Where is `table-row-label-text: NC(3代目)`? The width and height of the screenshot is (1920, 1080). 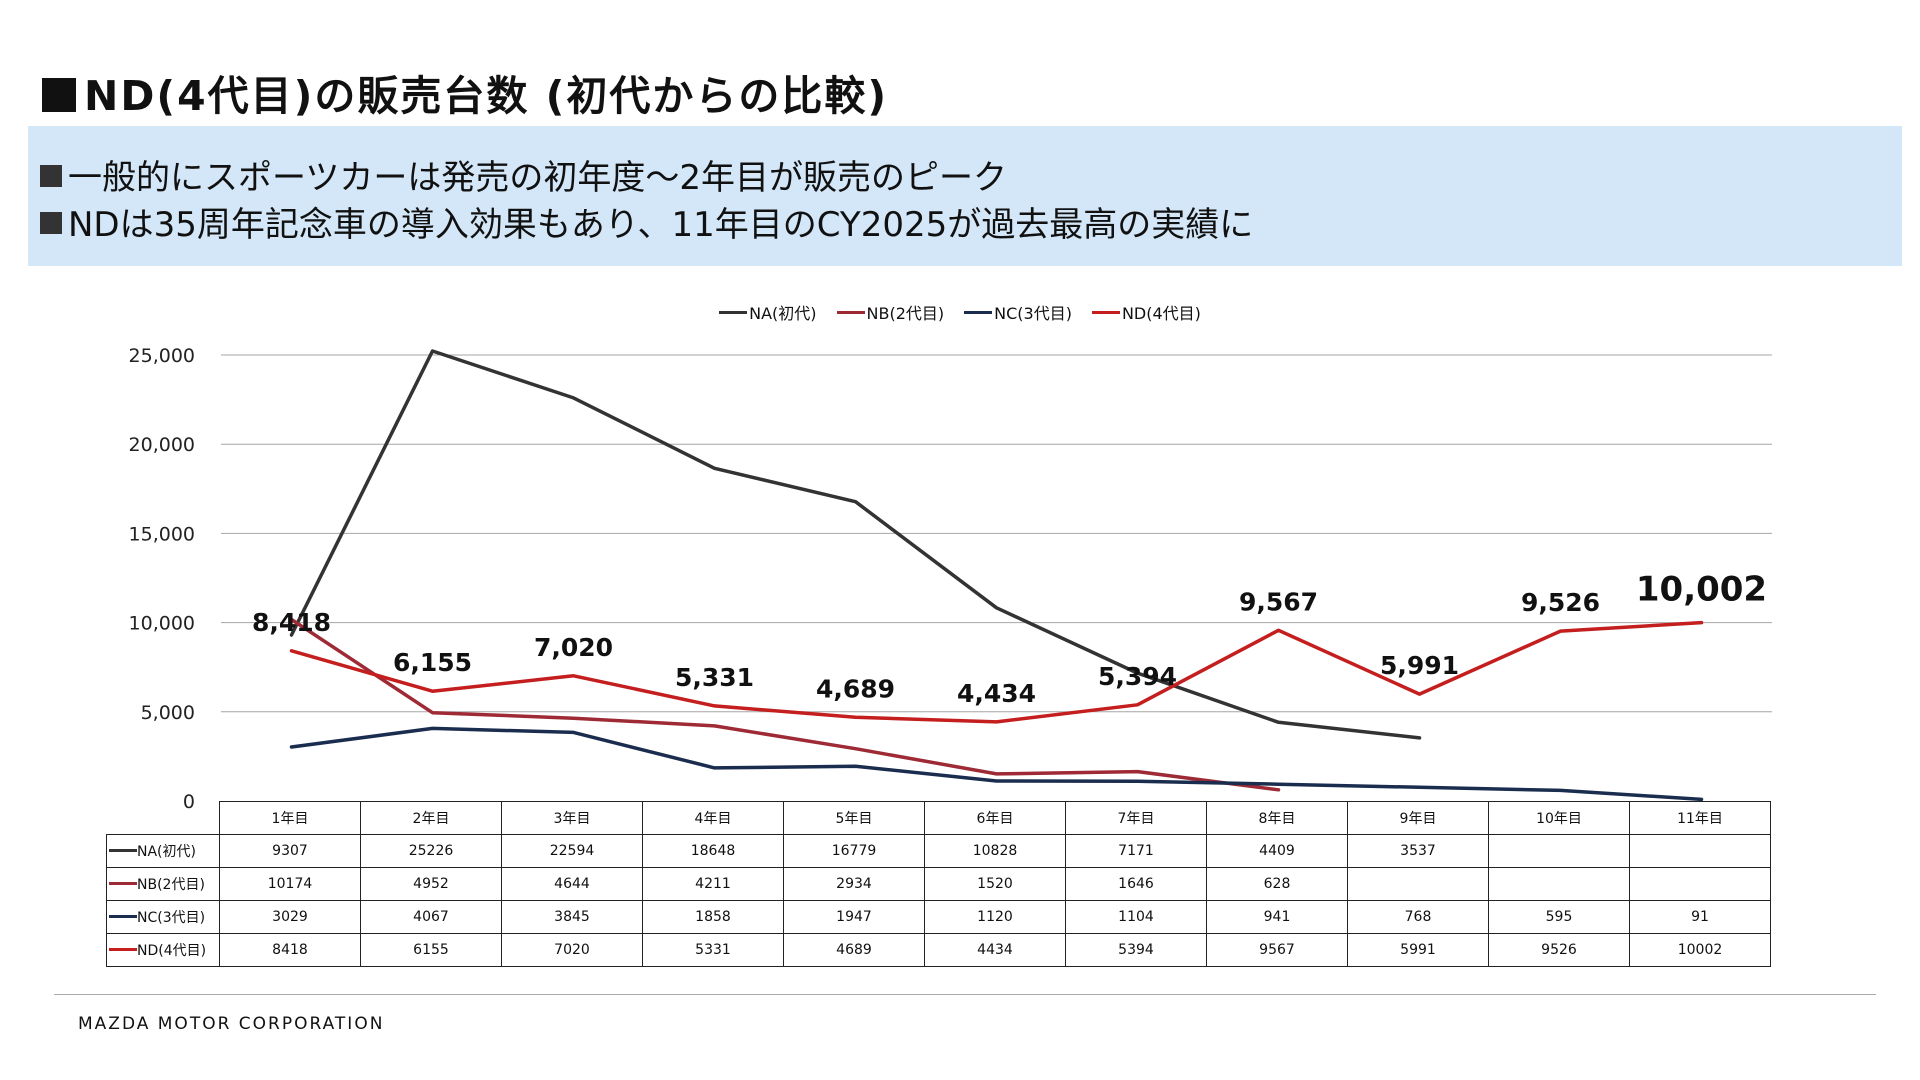
table-row-label-text: NC(3代目) is located at coordinates (171, 918).